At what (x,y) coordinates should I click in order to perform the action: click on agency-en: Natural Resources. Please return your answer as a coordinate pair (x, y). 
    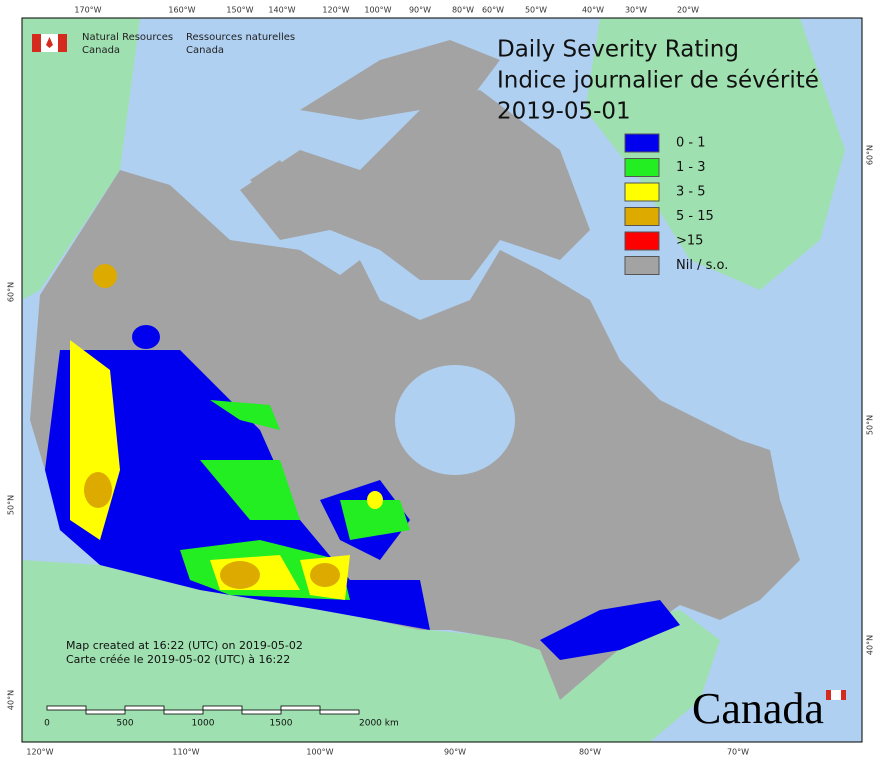
    Looking at the image, I should click on (127, 37).